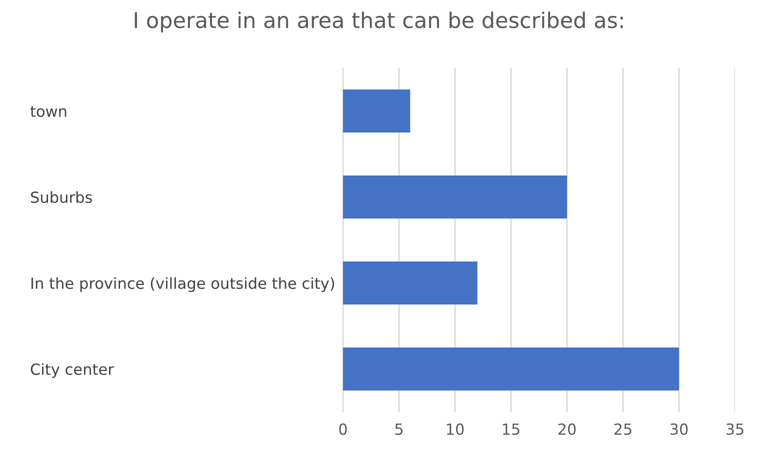  What do you see at coordinates (623, 429) in the screenshot?
I see `x-tick-label: 25` at bounding box center [623, 429].